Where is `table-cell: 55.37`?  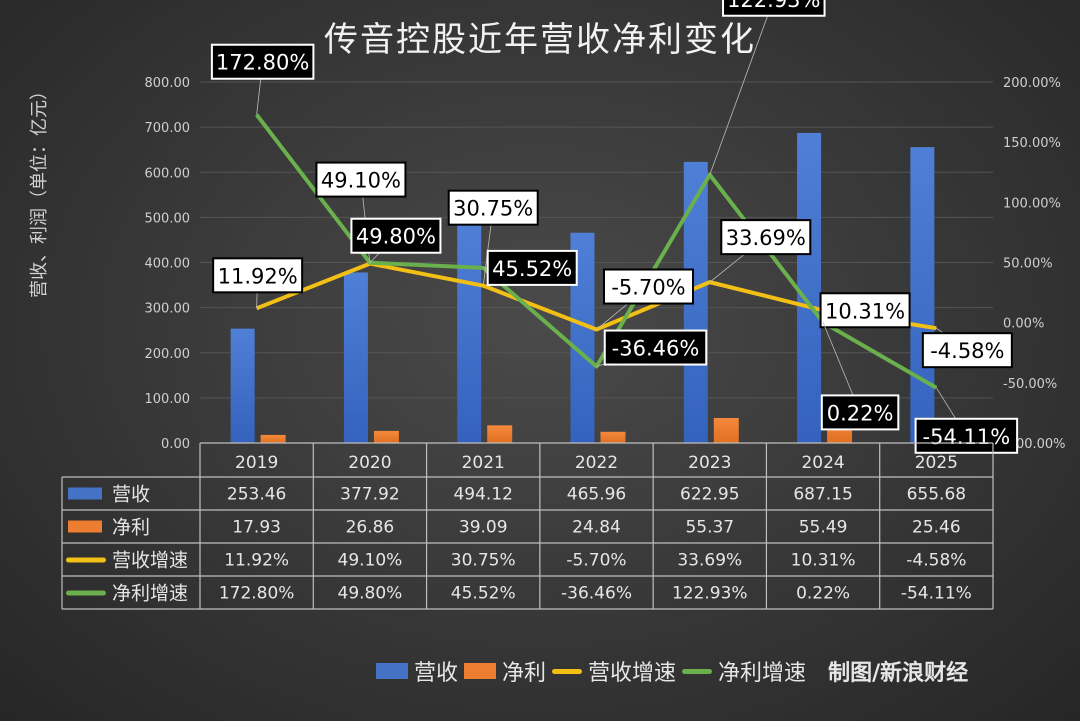
table-cell: 55.37 is located at coordinates (709, 528).